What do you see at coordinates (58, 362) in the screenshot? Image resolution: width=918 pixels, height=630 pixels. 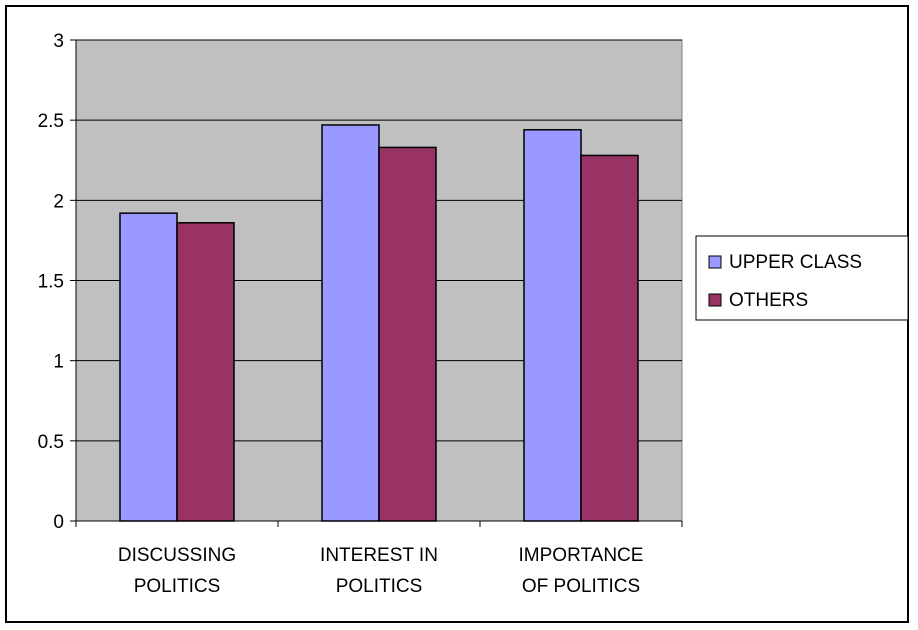 I see `y-tick-label: 1` at bounding box center [58, 362].